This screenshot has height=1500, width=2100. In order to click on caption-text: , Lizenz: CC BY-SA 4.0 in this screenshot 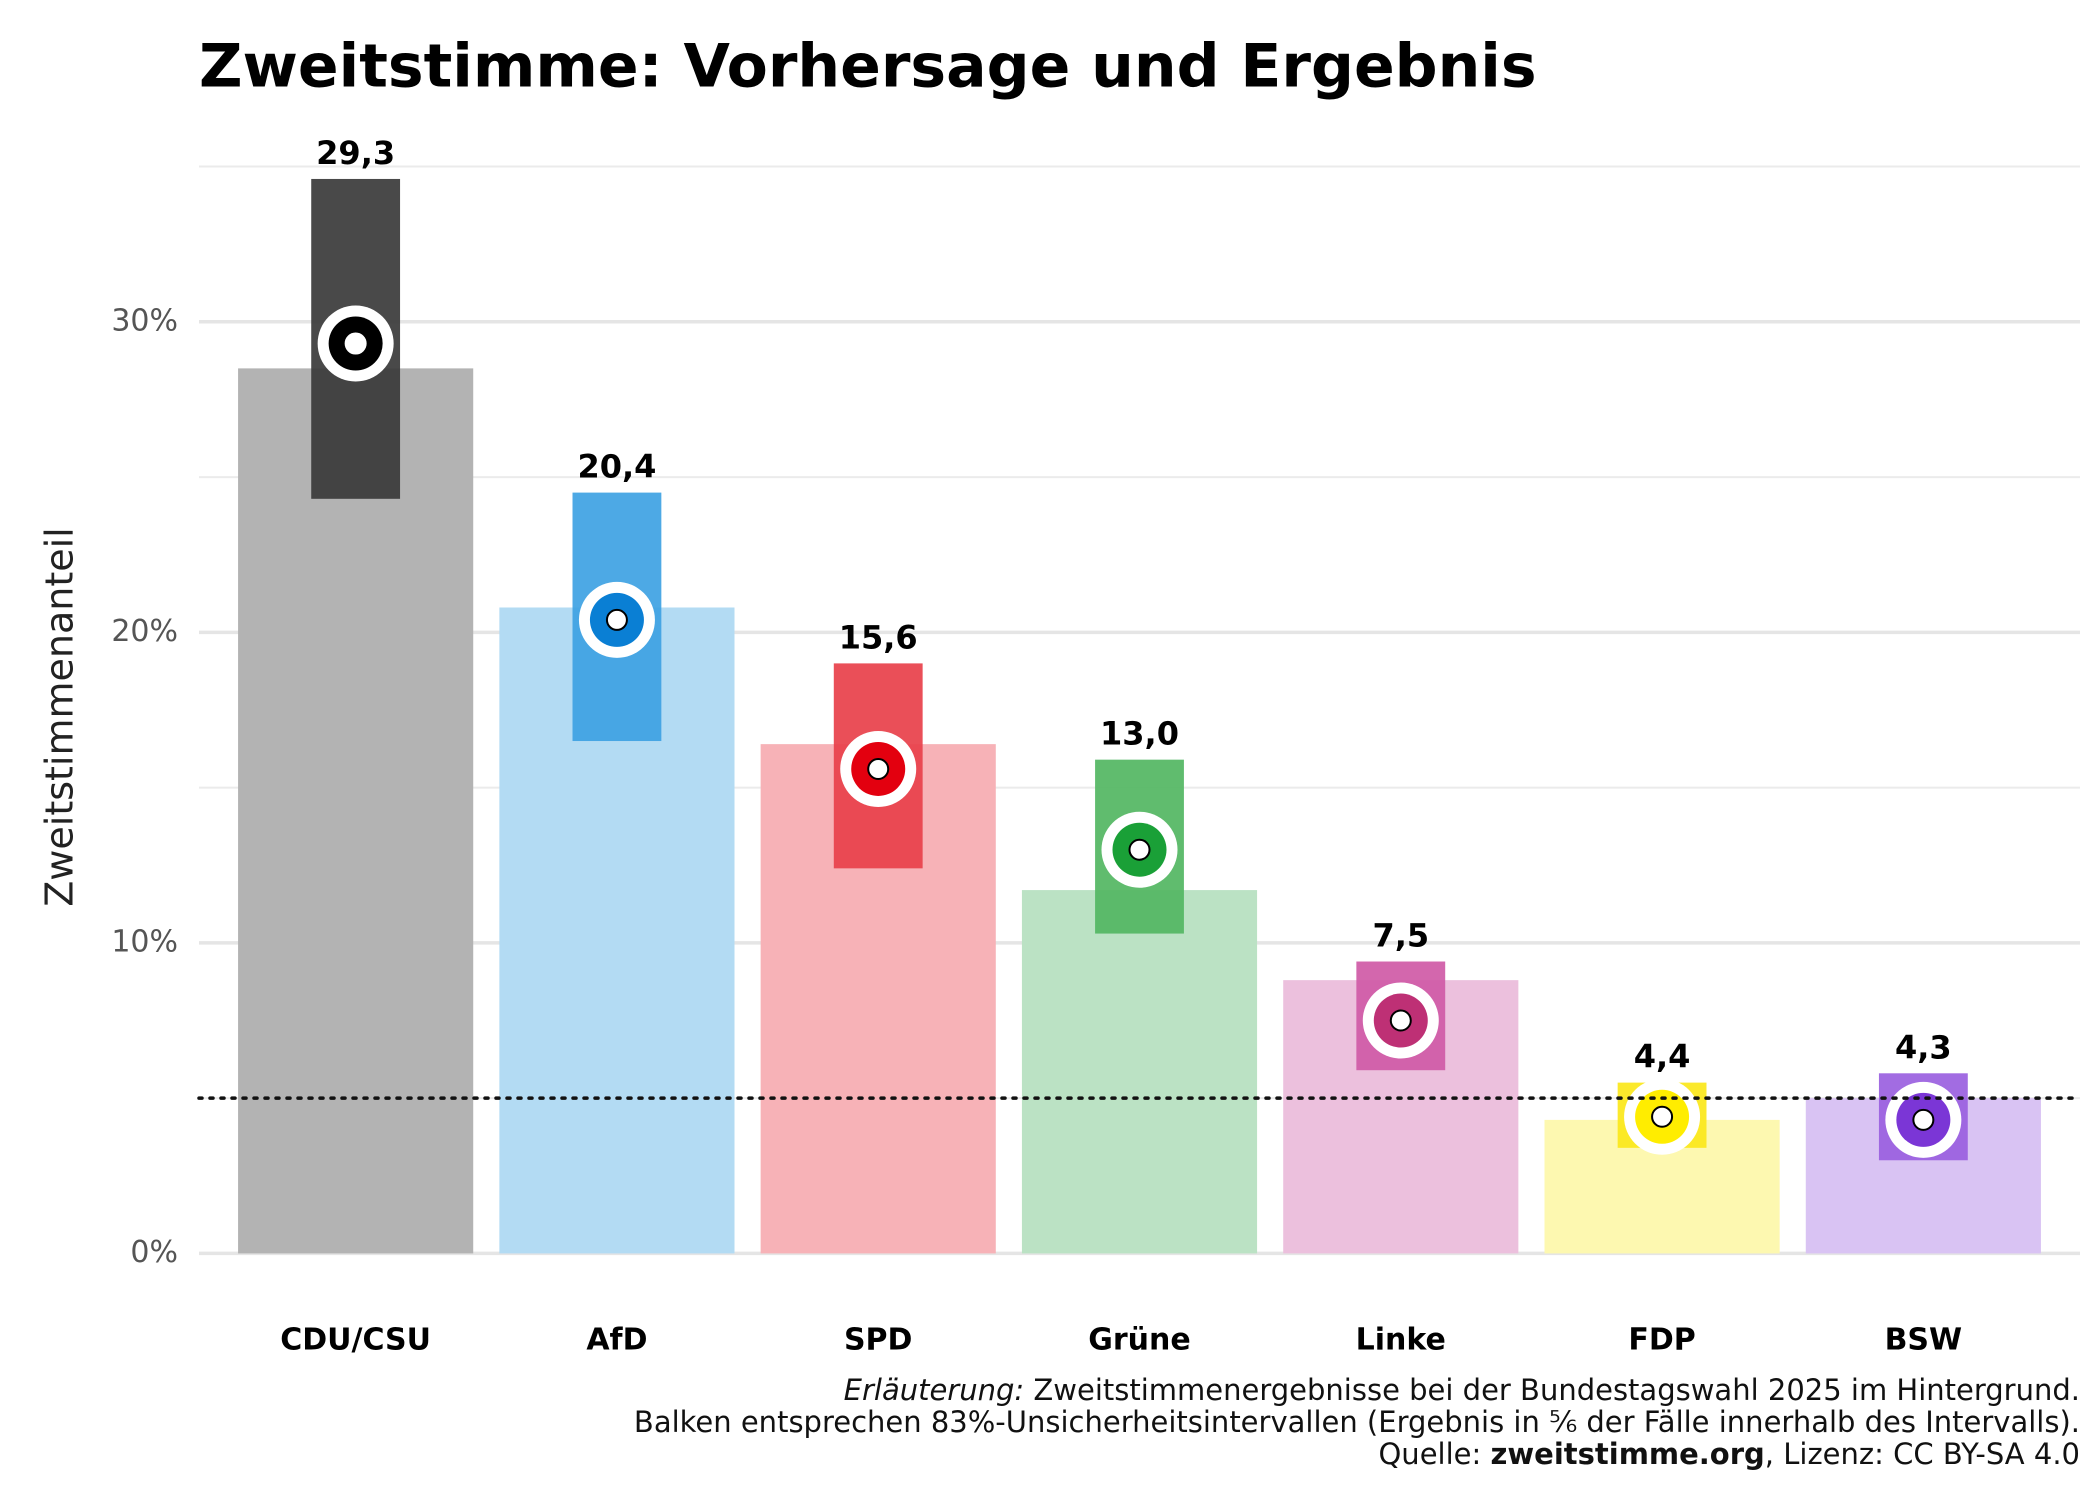, I will do `click(1922, 1454)`.